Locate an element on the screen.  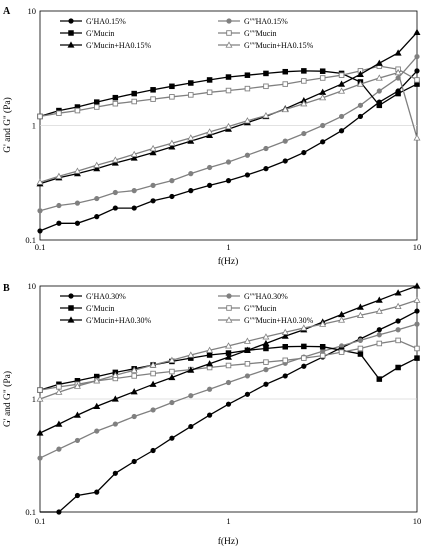
panel-label-a: A is located at coordinates (7, 11).